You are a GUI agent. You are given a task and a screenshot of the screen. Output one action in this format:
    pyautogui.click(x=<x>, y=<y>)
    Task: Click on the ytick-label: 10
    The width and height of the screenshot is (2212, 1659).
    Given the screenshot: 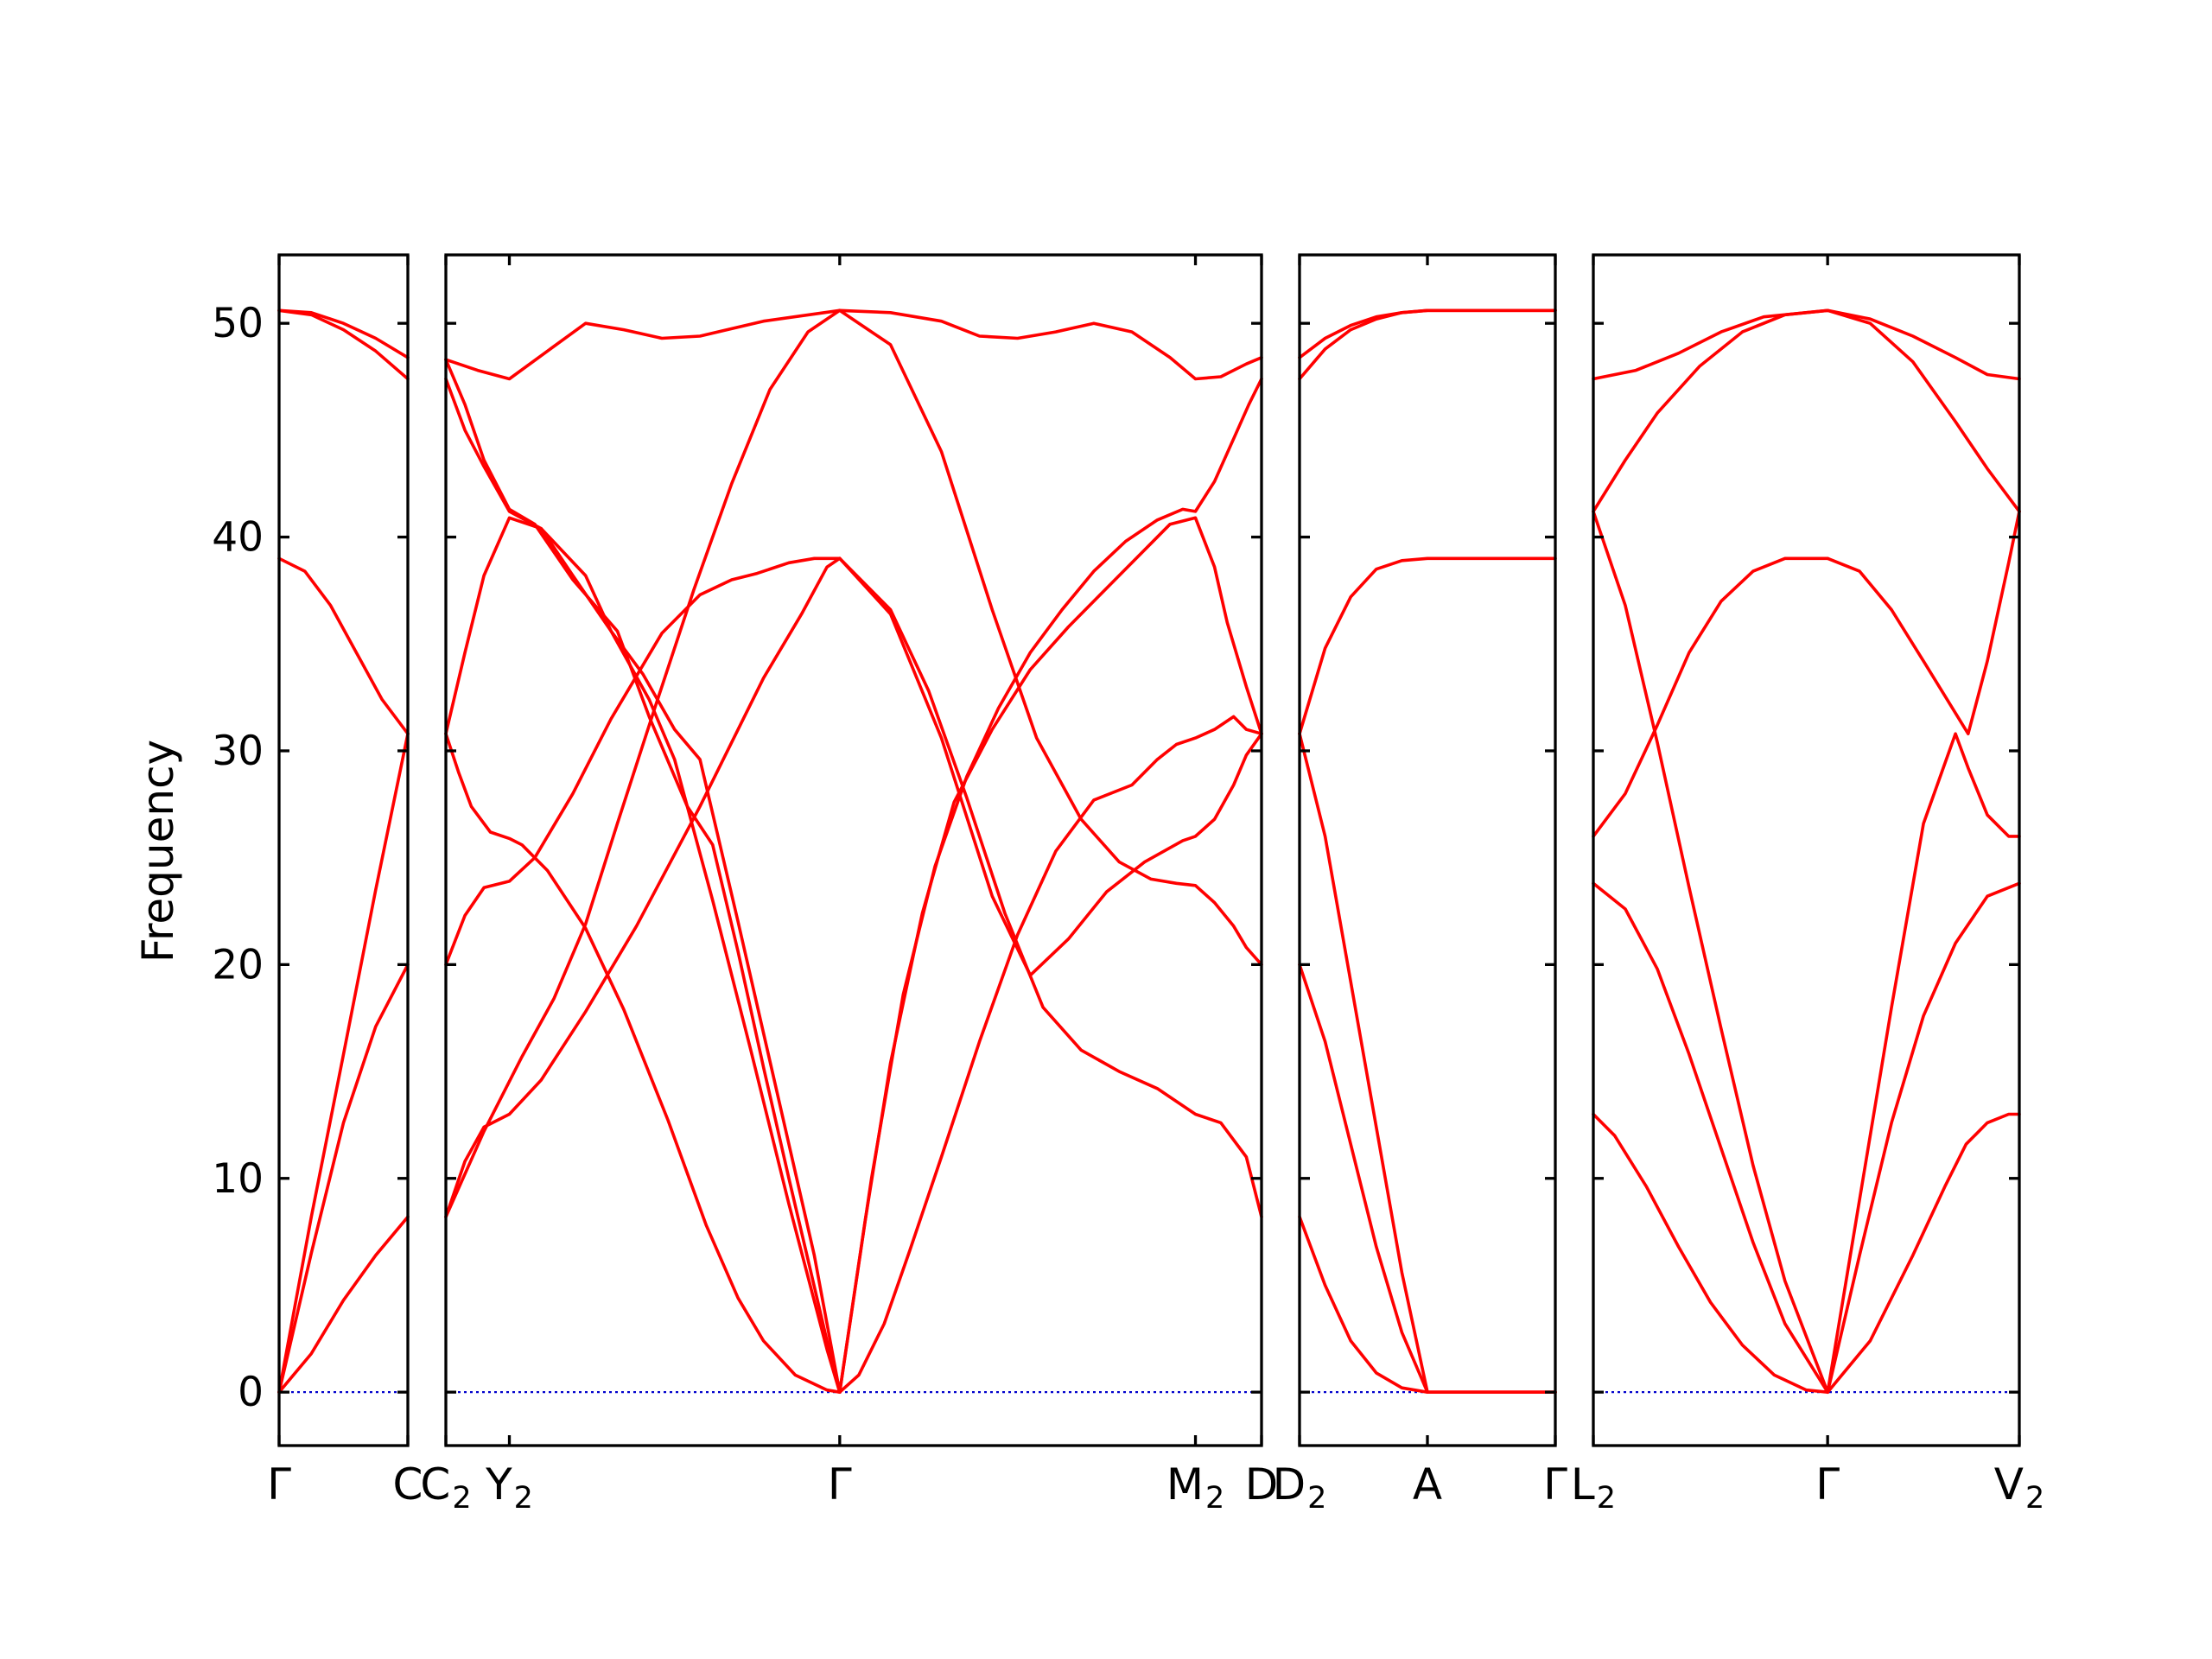 What is the action you would take?
    pyautogui.click(x=238, y=1179)
    